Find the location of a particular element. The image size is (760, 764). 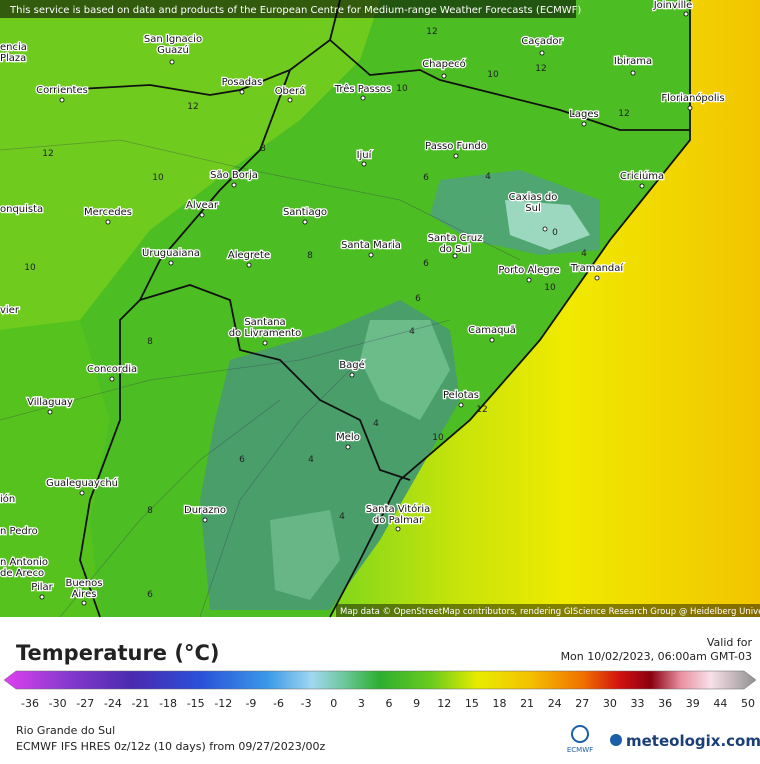

legend-tick-label: -27 is located at coordinates (85, 703).